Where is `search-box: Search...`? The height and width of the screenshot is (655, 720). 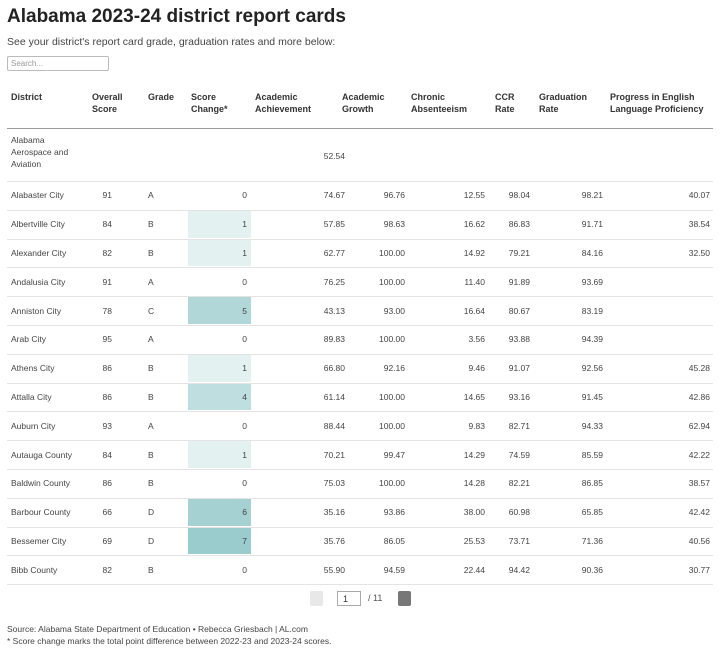 search-box: Search... is located at coordinates (58, 63).